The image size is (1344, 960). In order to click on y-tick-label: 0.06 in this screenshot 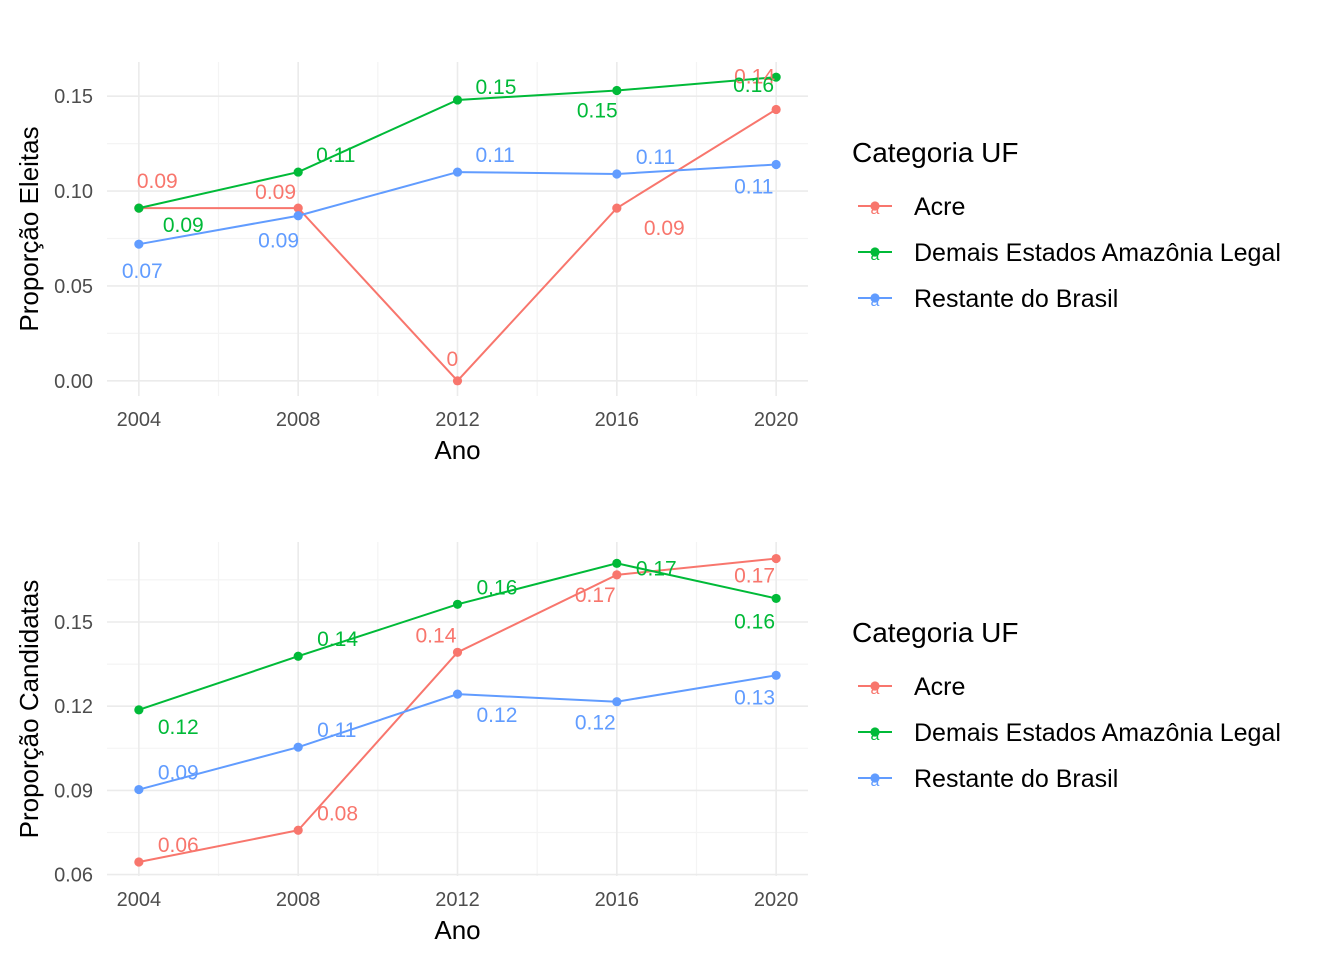, I will do `click(73, 876)`.